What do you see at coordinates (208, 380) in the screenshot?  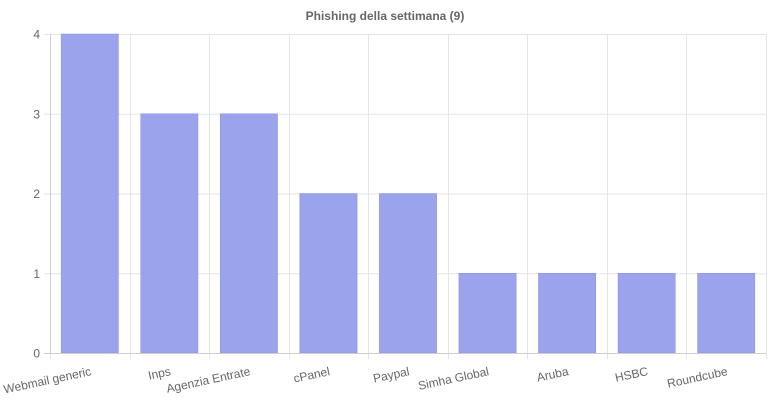 I see `x-tick-label: Agenzia Entrate` at bounding box center [208, 380].